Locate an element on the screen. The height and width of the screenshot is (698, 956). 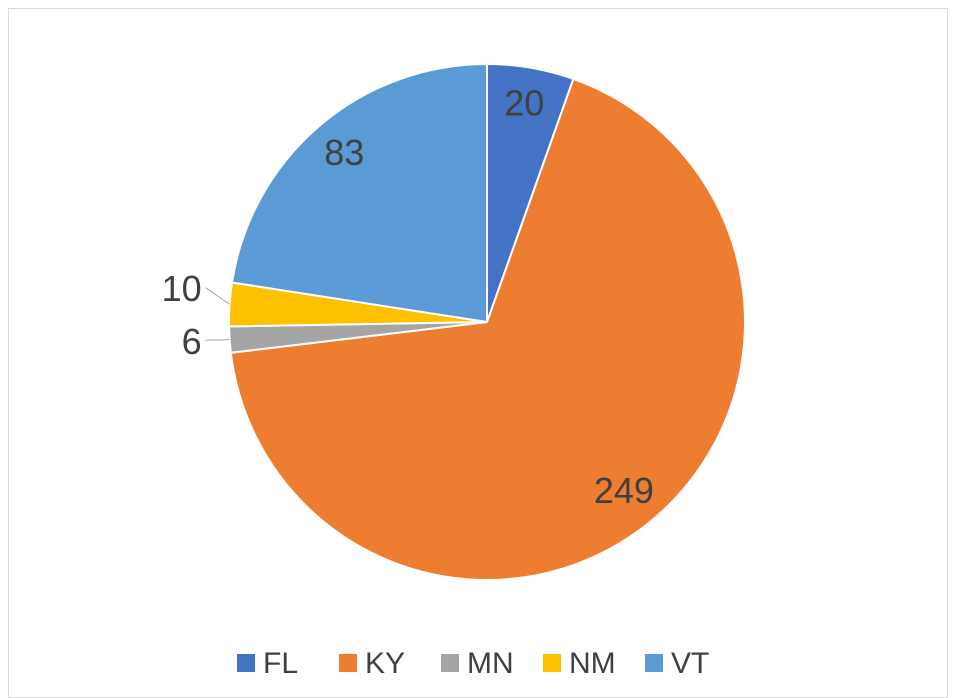
legend-label: KY is located at coordinates (385, 663).